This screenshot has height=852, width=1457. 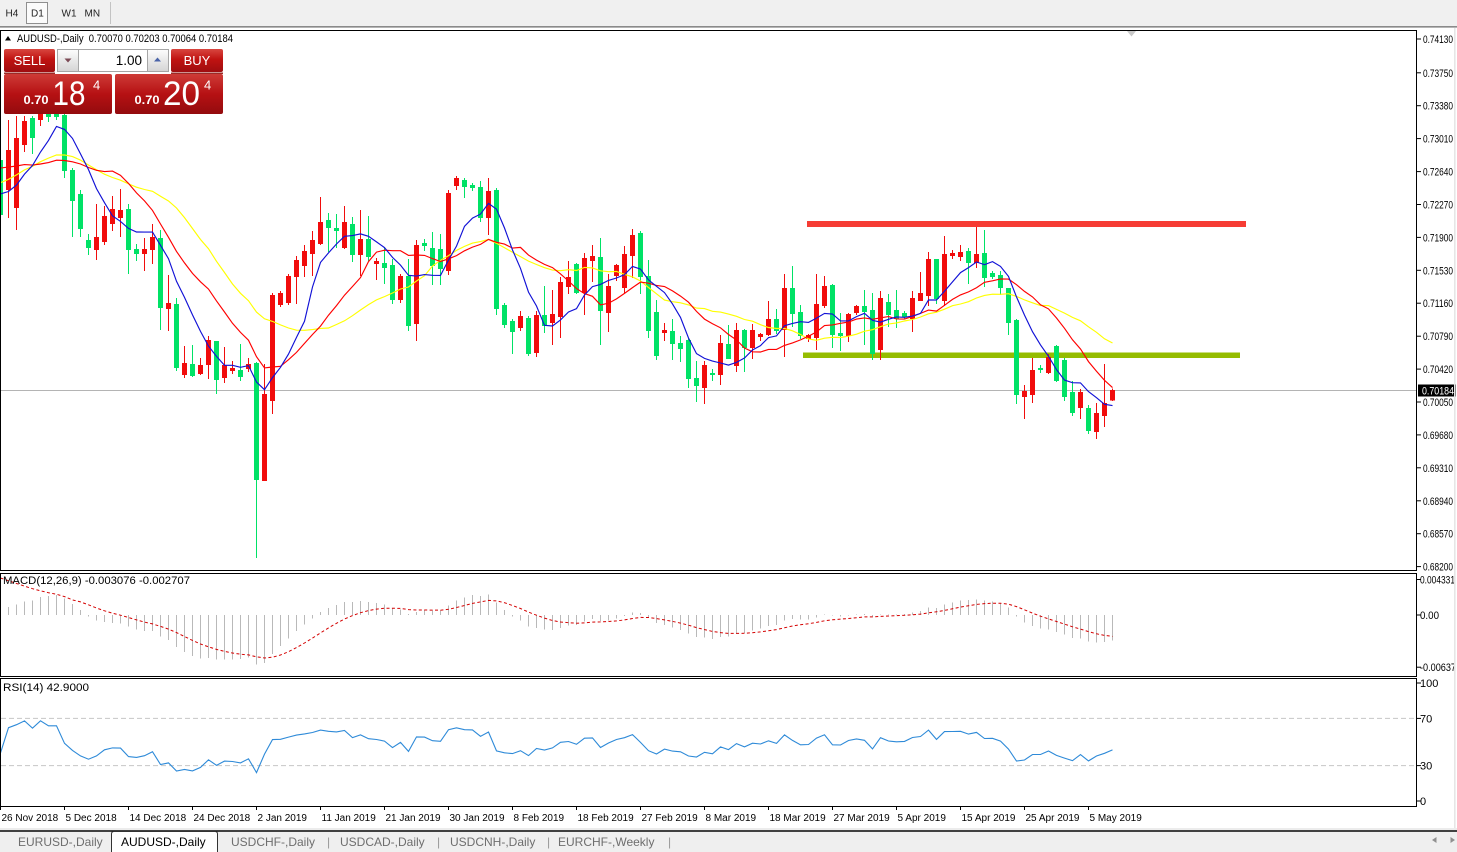 What do you see at coordinates (69, 94) in the screenshot?
I see `svg-text: 18` at bounding box center [69, 94].